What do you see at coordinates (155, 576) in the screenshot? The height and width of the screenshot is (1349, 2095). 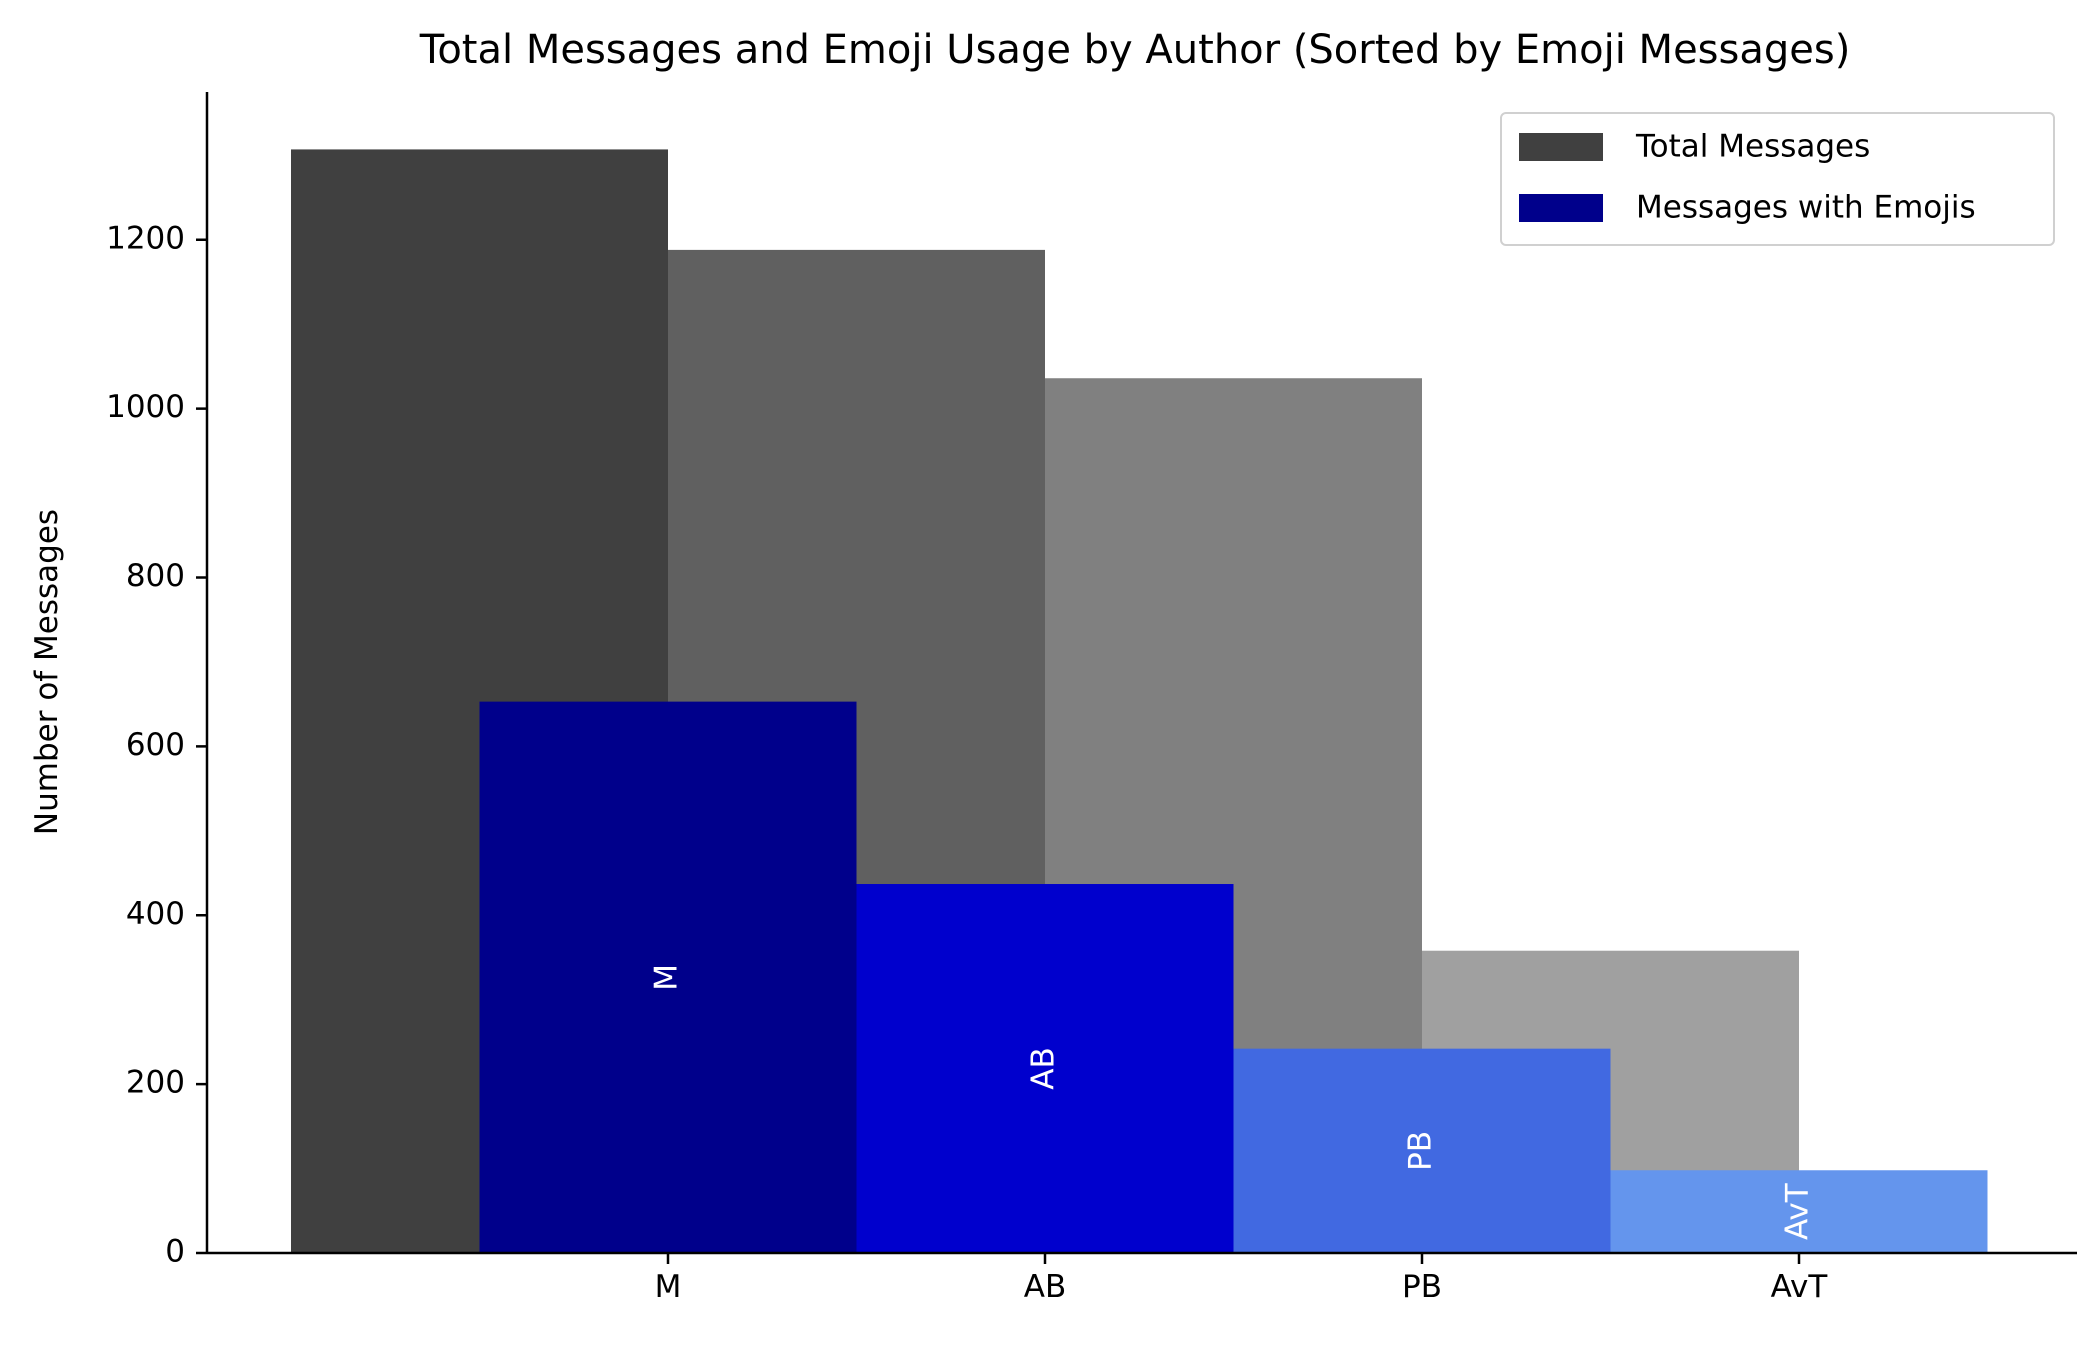 I see `y-tick-label: 800` at bounding box center [155, 576].